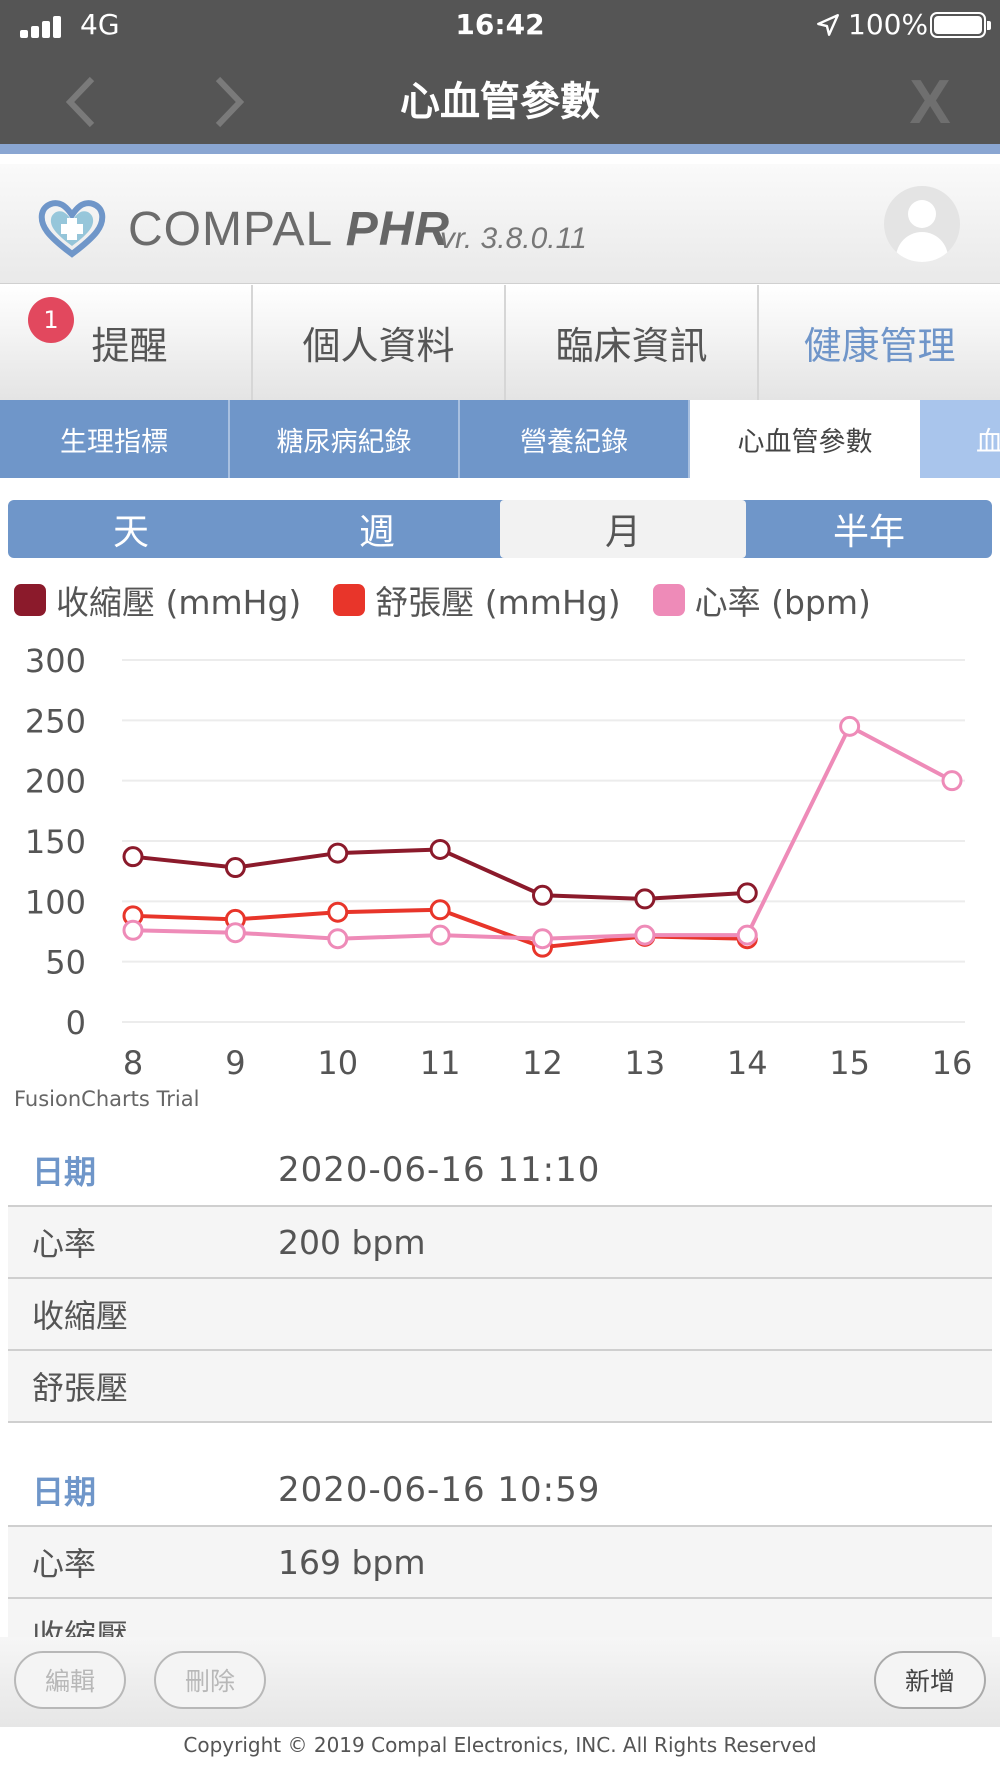 The height and width of the screenshot is (1778, 1000). I want to click on x-tick-label: 11, so click(440, 1063).